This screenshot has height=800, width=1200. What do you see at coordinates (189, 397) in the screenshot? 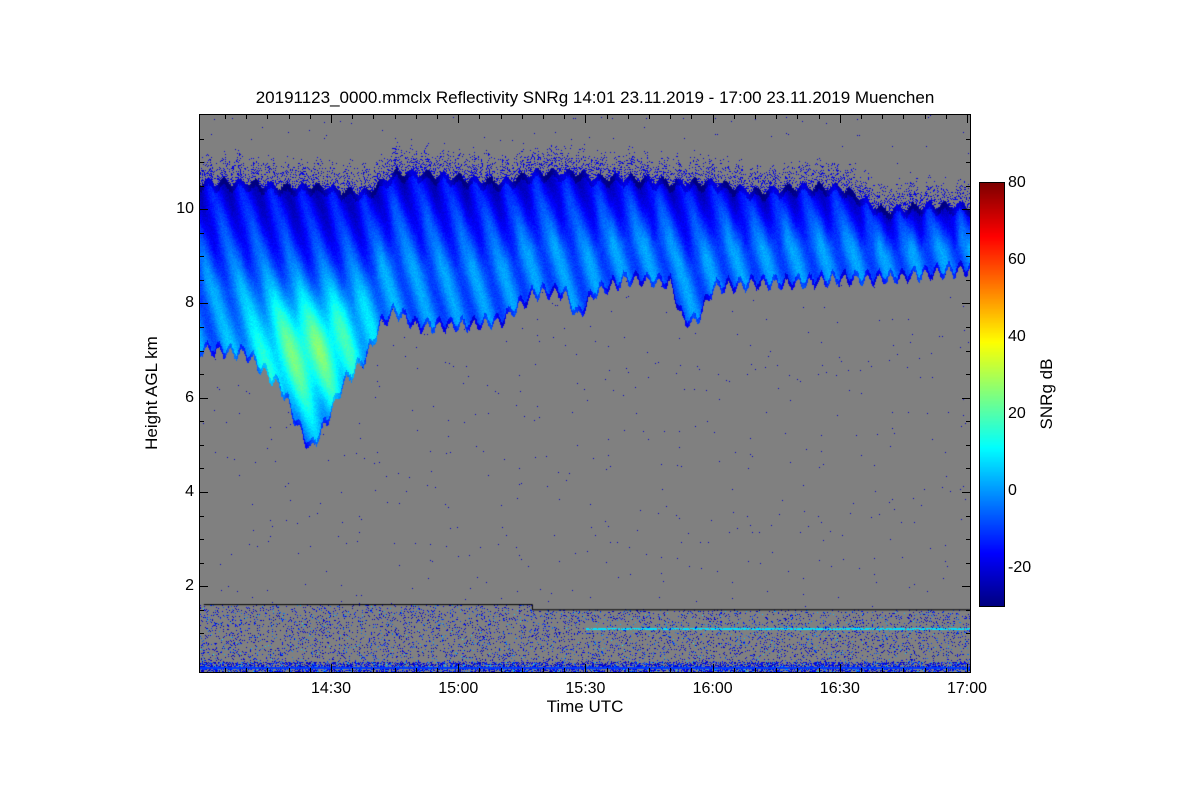
I see `y-tick-label: 6` at bounding box center [189, 397].